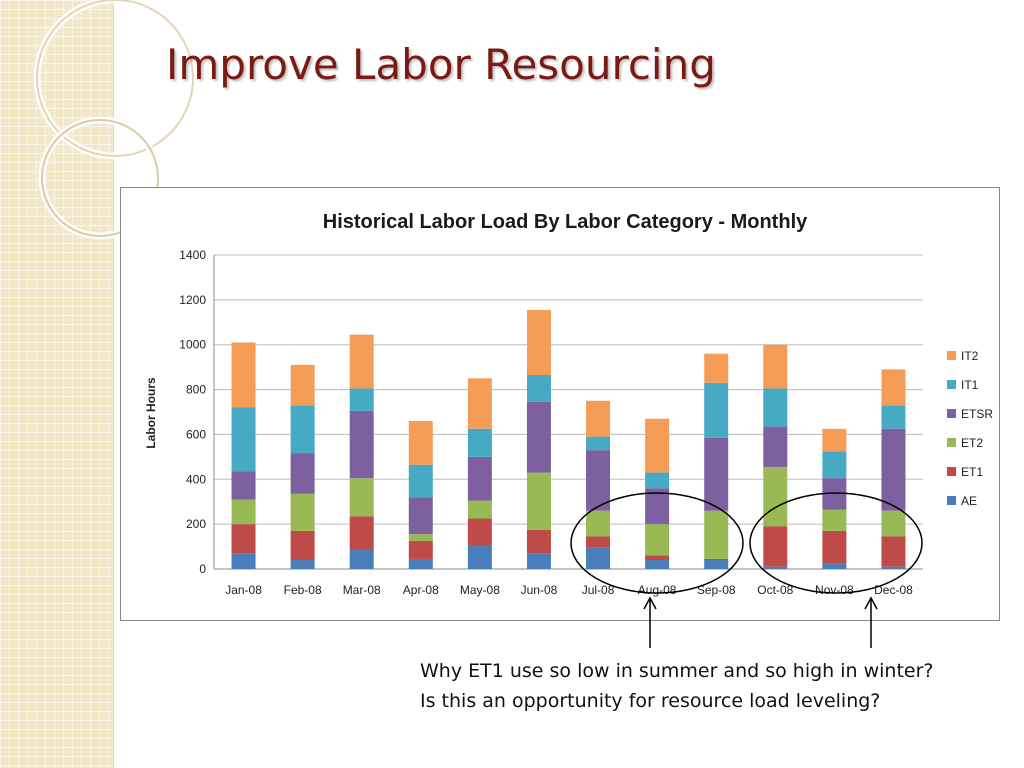 The width and height of the screenshot is (1024, 768). Describe the element at coordinates (598, 590) in the screenshot. I see `x-tick-label: Jul-08` at that location.